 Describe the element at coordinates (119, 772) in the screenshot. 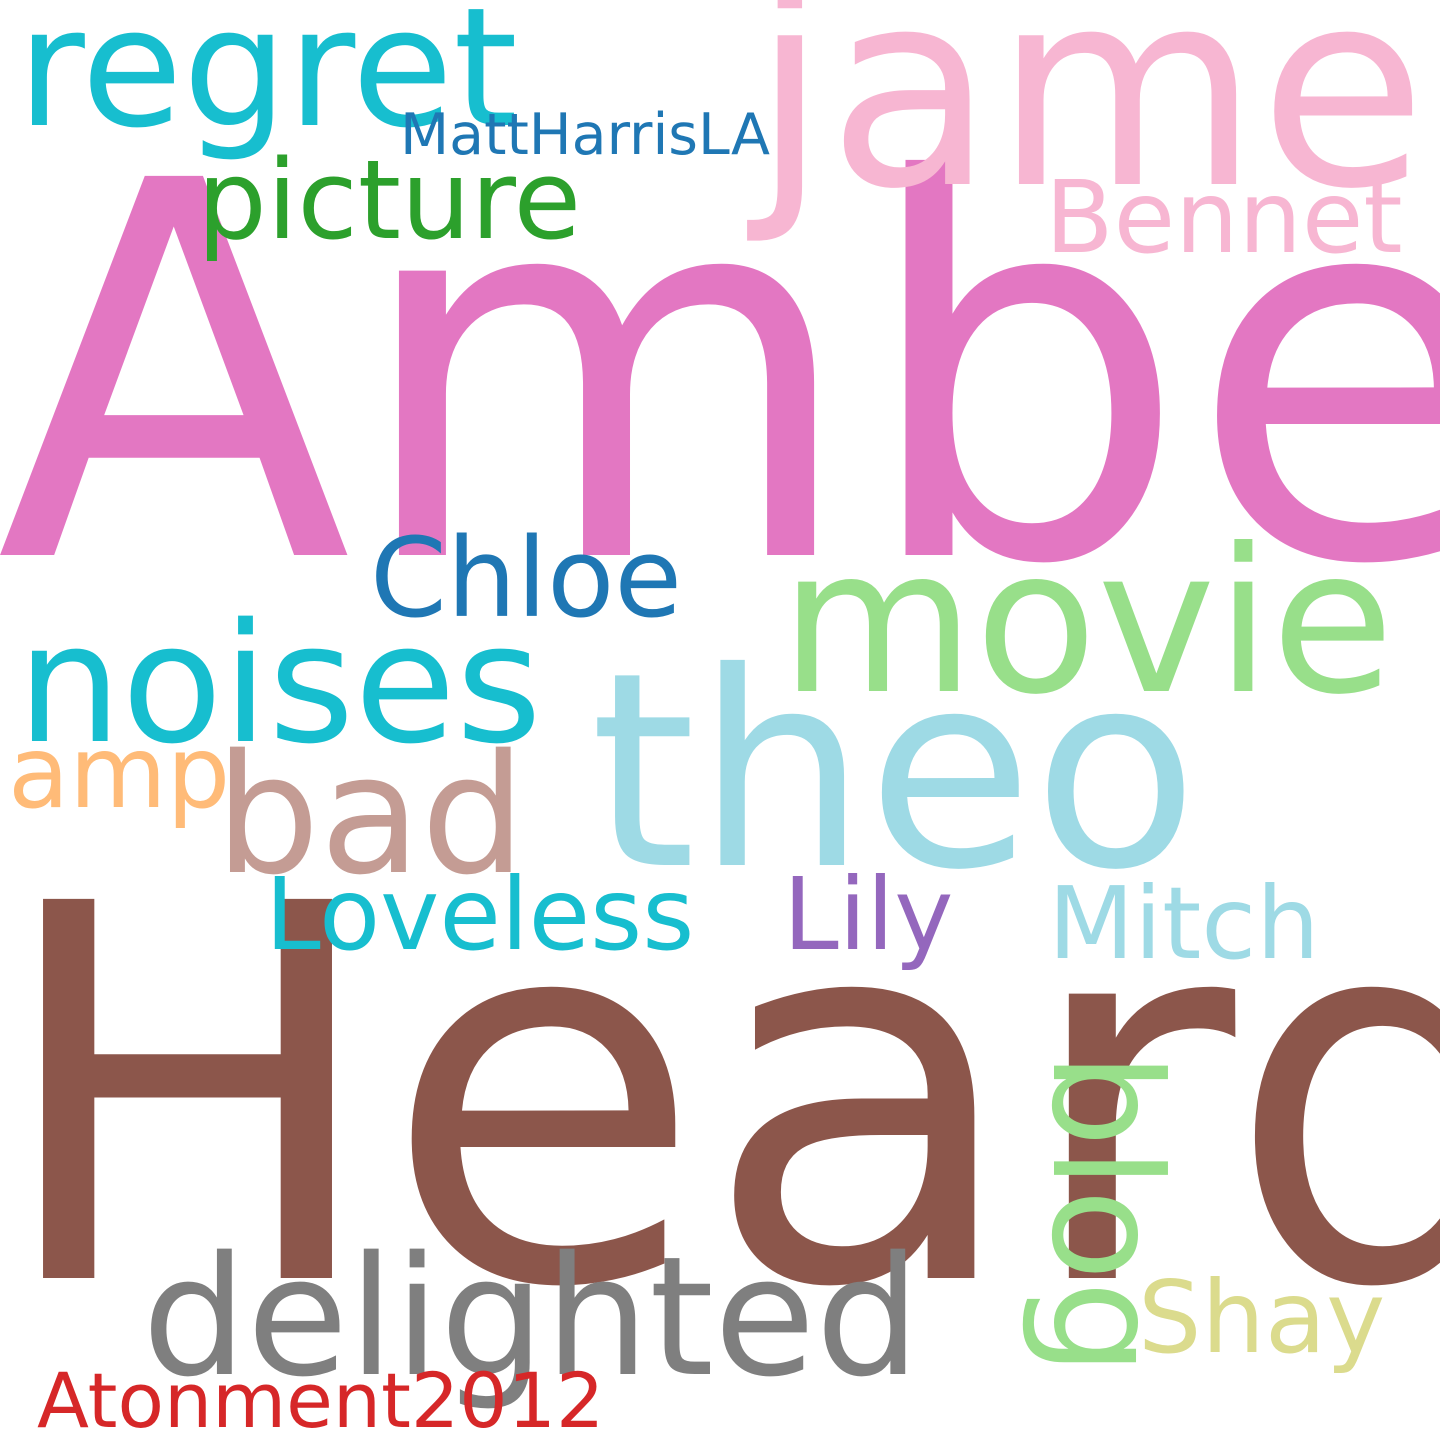

I see `word-amp: amp` at that location.